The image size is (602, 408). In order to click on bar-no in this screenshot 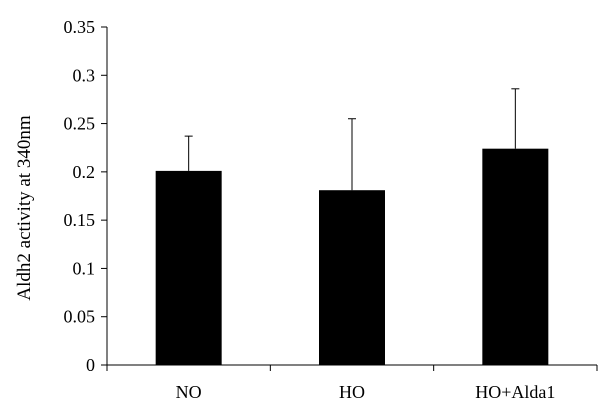, I will do `click(188, 267)`.